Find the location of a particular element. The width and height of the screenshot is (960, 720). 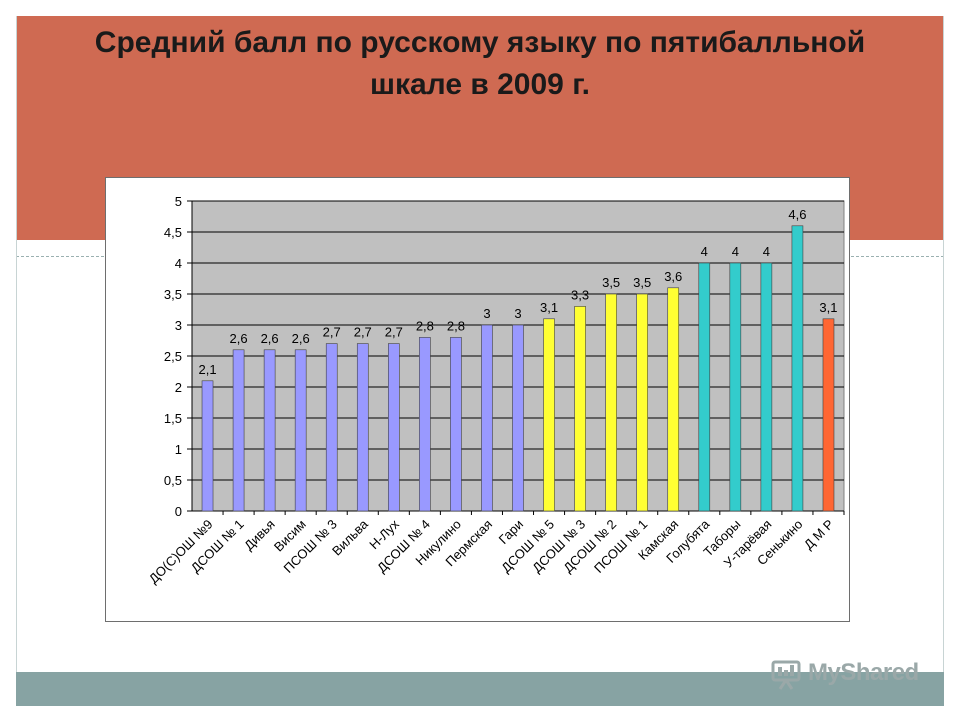

x-tick-label: Д М Р is located at coordinates (819, 535).